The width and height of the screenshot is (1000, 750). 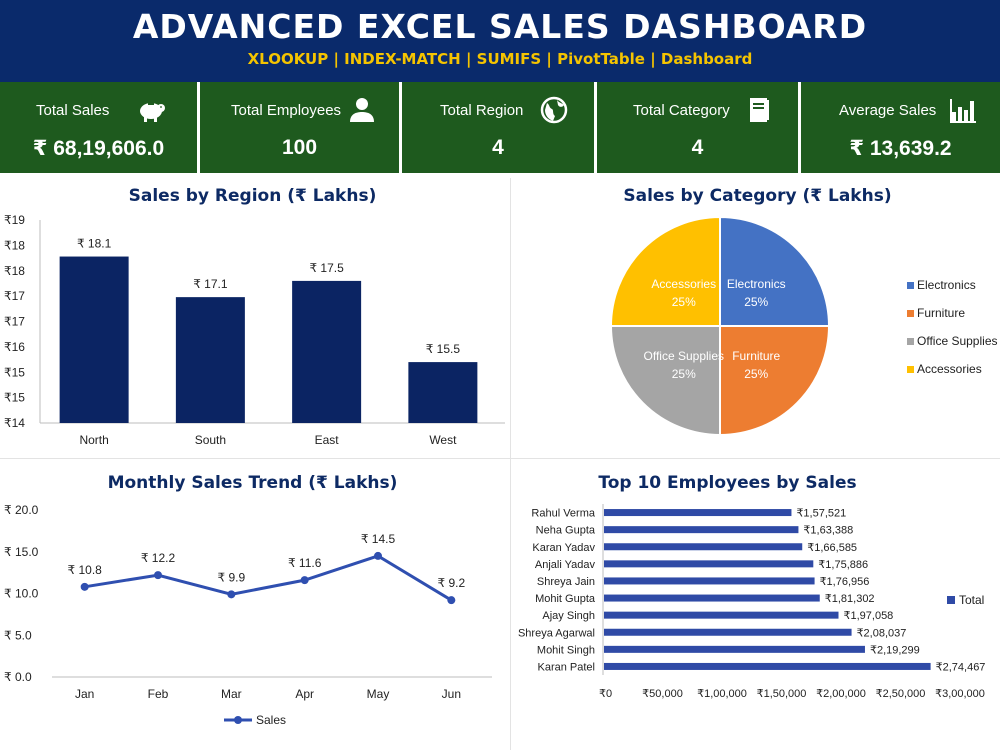 What do you see at coordinates (841, 694) in the screenshot?
I see `x-tick-label: ₹2,00,000` at bounding box center [841, 694].